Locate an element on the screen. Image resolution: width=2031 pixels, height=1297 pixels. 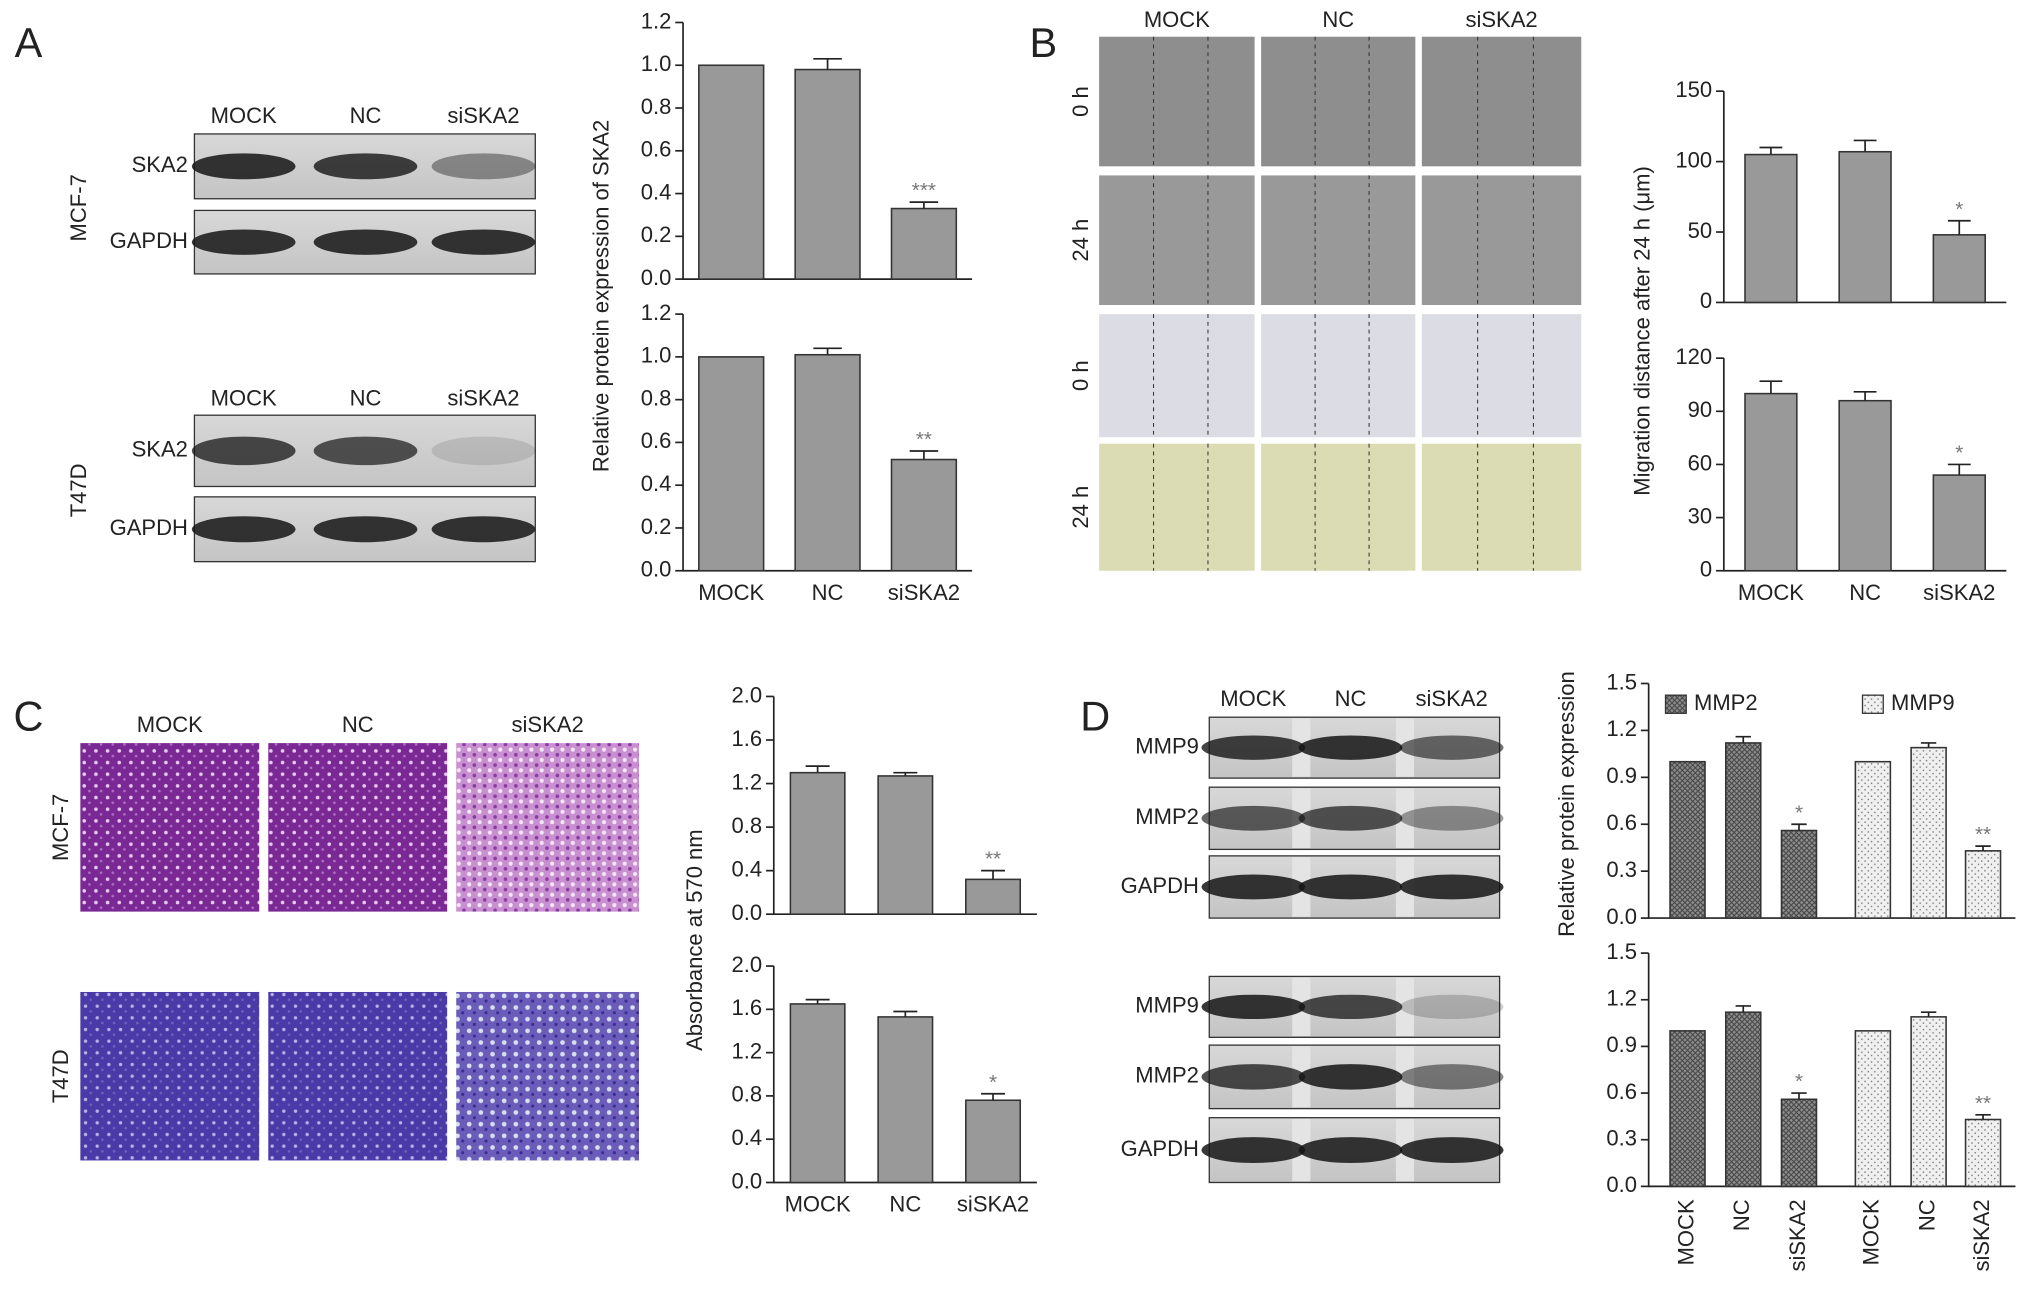
y-tick-label: 60 is located at coordinates (1700, 462).